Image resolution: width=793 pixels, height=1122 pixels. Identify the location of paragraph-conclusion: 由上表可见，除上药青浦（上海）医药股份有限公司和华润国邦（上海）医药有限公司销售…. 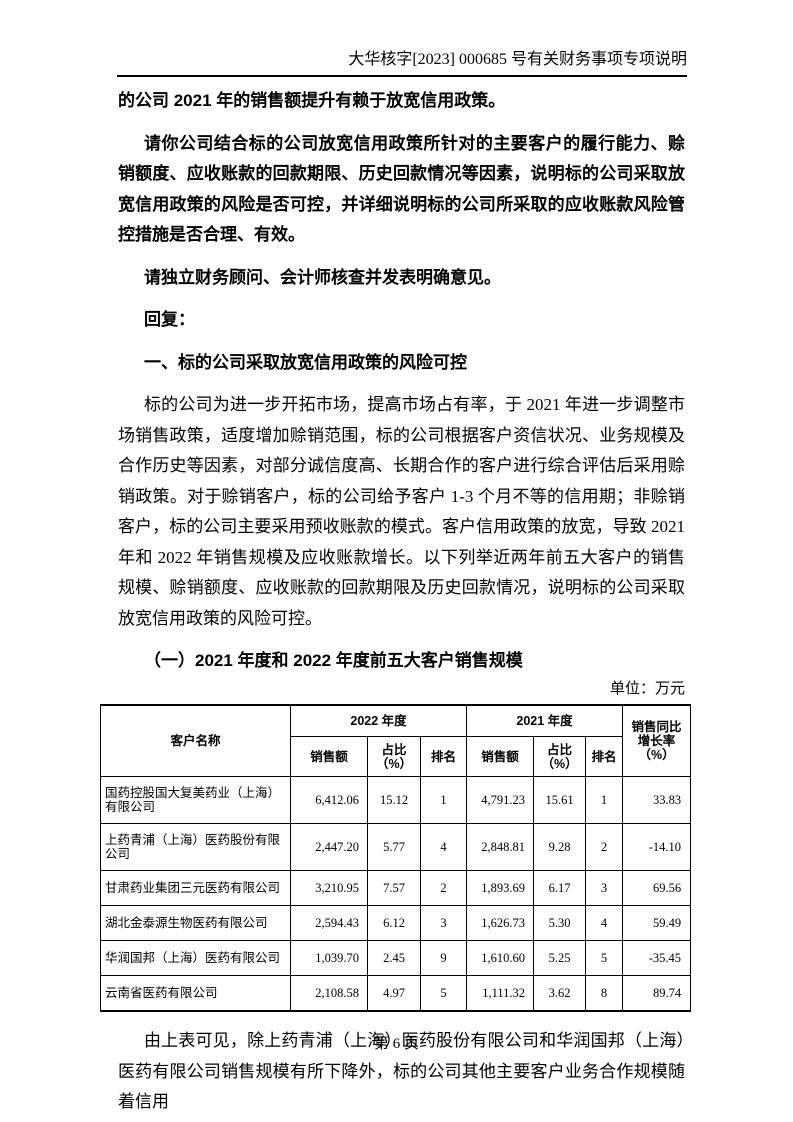
(401, 1071).